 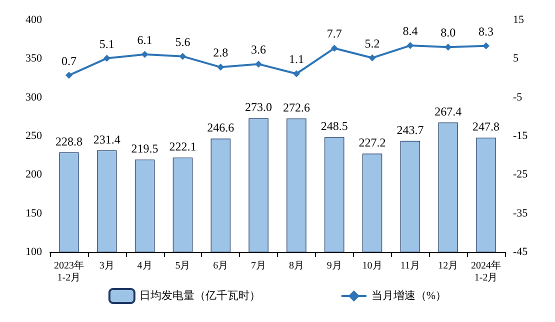 What do you see at coordinates (296, 107) in the screenshot?
I see `data-label: 272.6` at bounding box center [296, 107].